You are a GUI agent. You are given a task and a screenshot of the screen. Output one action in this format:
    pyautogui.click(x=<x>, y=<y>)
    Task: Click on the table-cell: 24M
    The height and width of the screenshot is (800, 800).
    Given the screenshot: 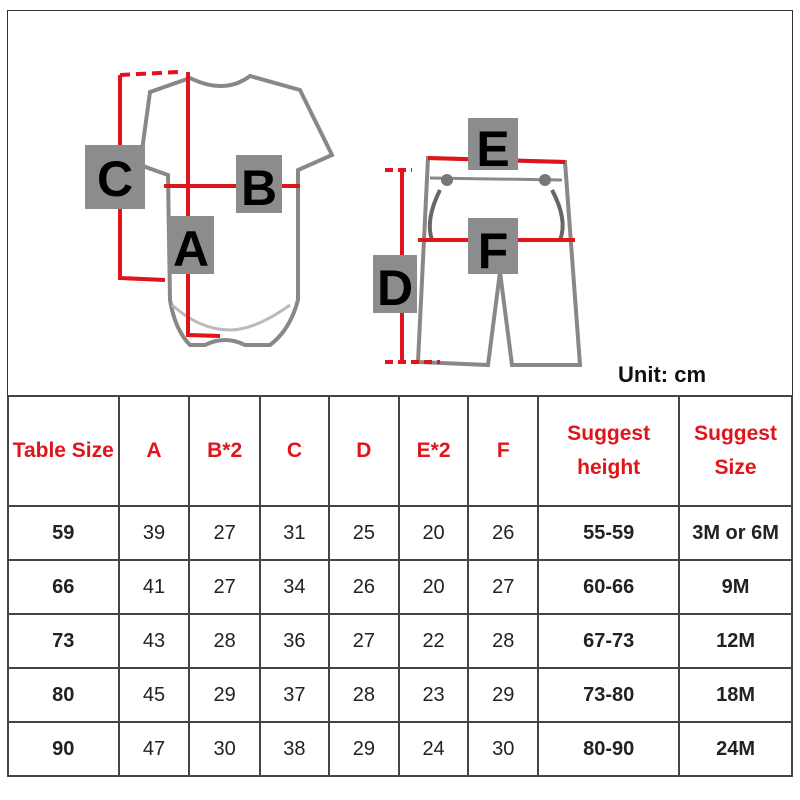 What is the action you would take?
    pyautogui.click(x=735, y=749)
    